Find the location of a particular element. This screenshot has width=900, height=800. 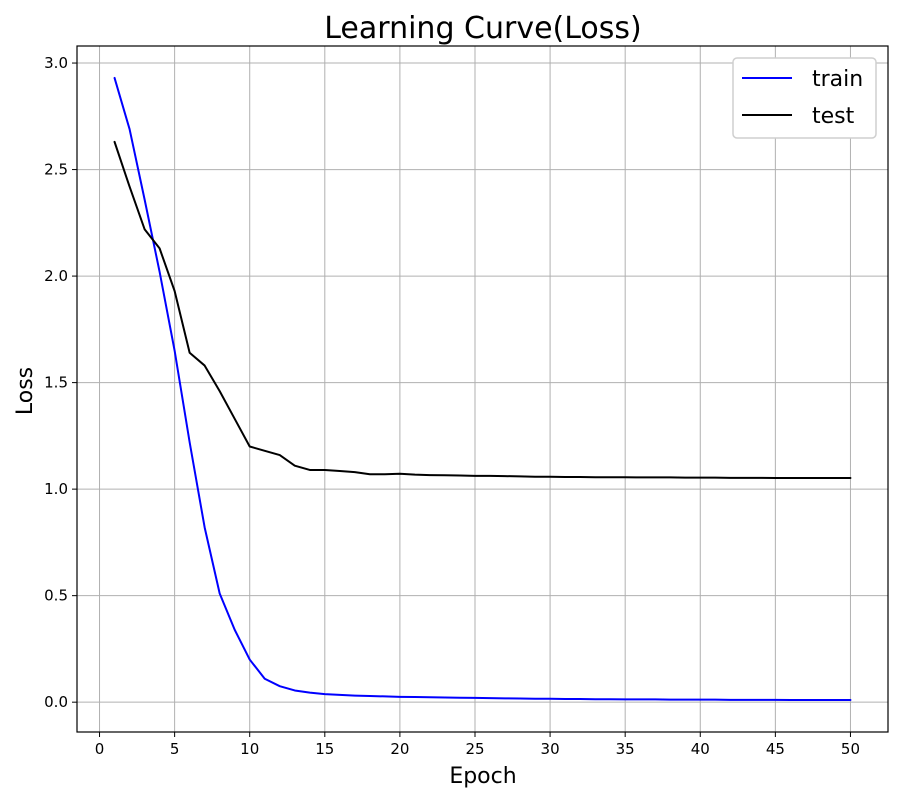

chart-title: Learning Curve(Loss) is located at coordinates (483, 28).